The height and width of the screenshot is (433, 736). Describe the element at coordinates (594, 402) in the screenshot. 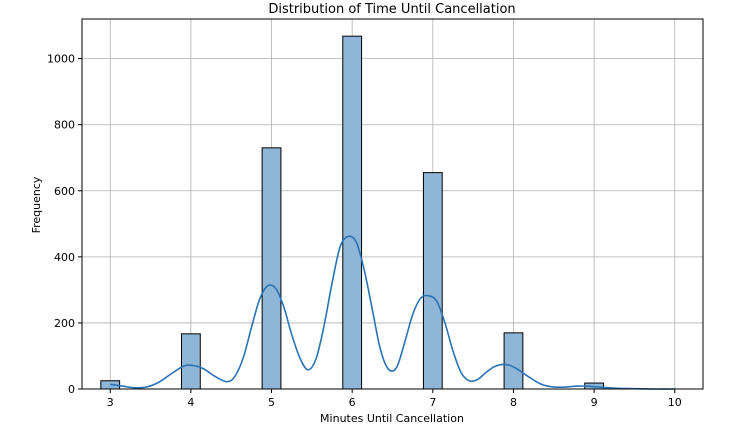

I see `x-tick-label: 9` at that location.